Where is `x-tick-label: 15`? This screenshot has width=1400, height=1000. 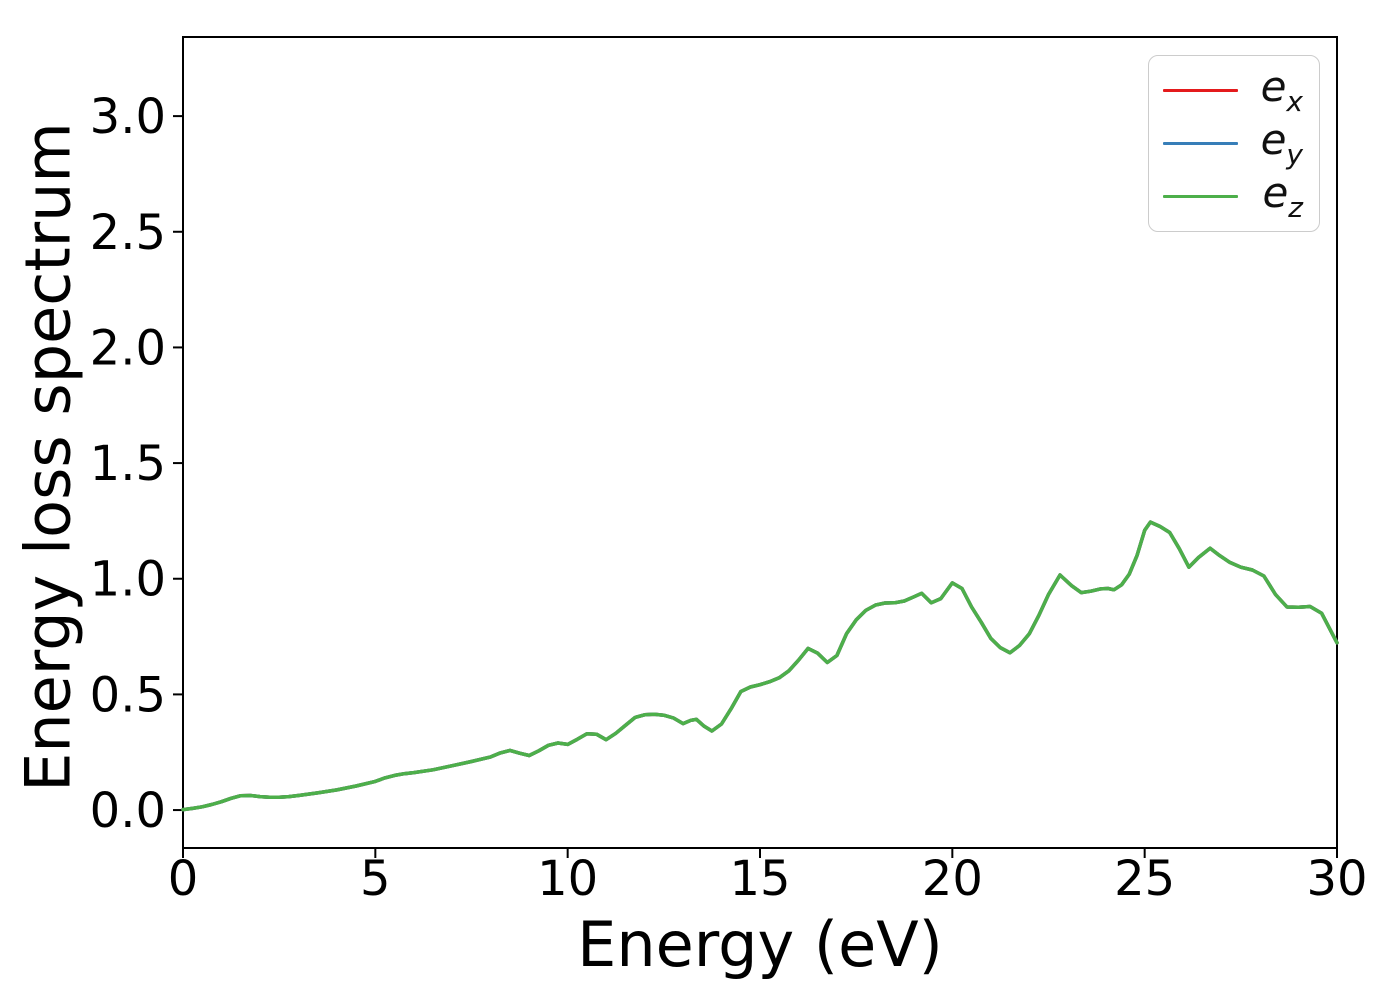
x-tick-label: 15 is located at coordinates (759, 879).